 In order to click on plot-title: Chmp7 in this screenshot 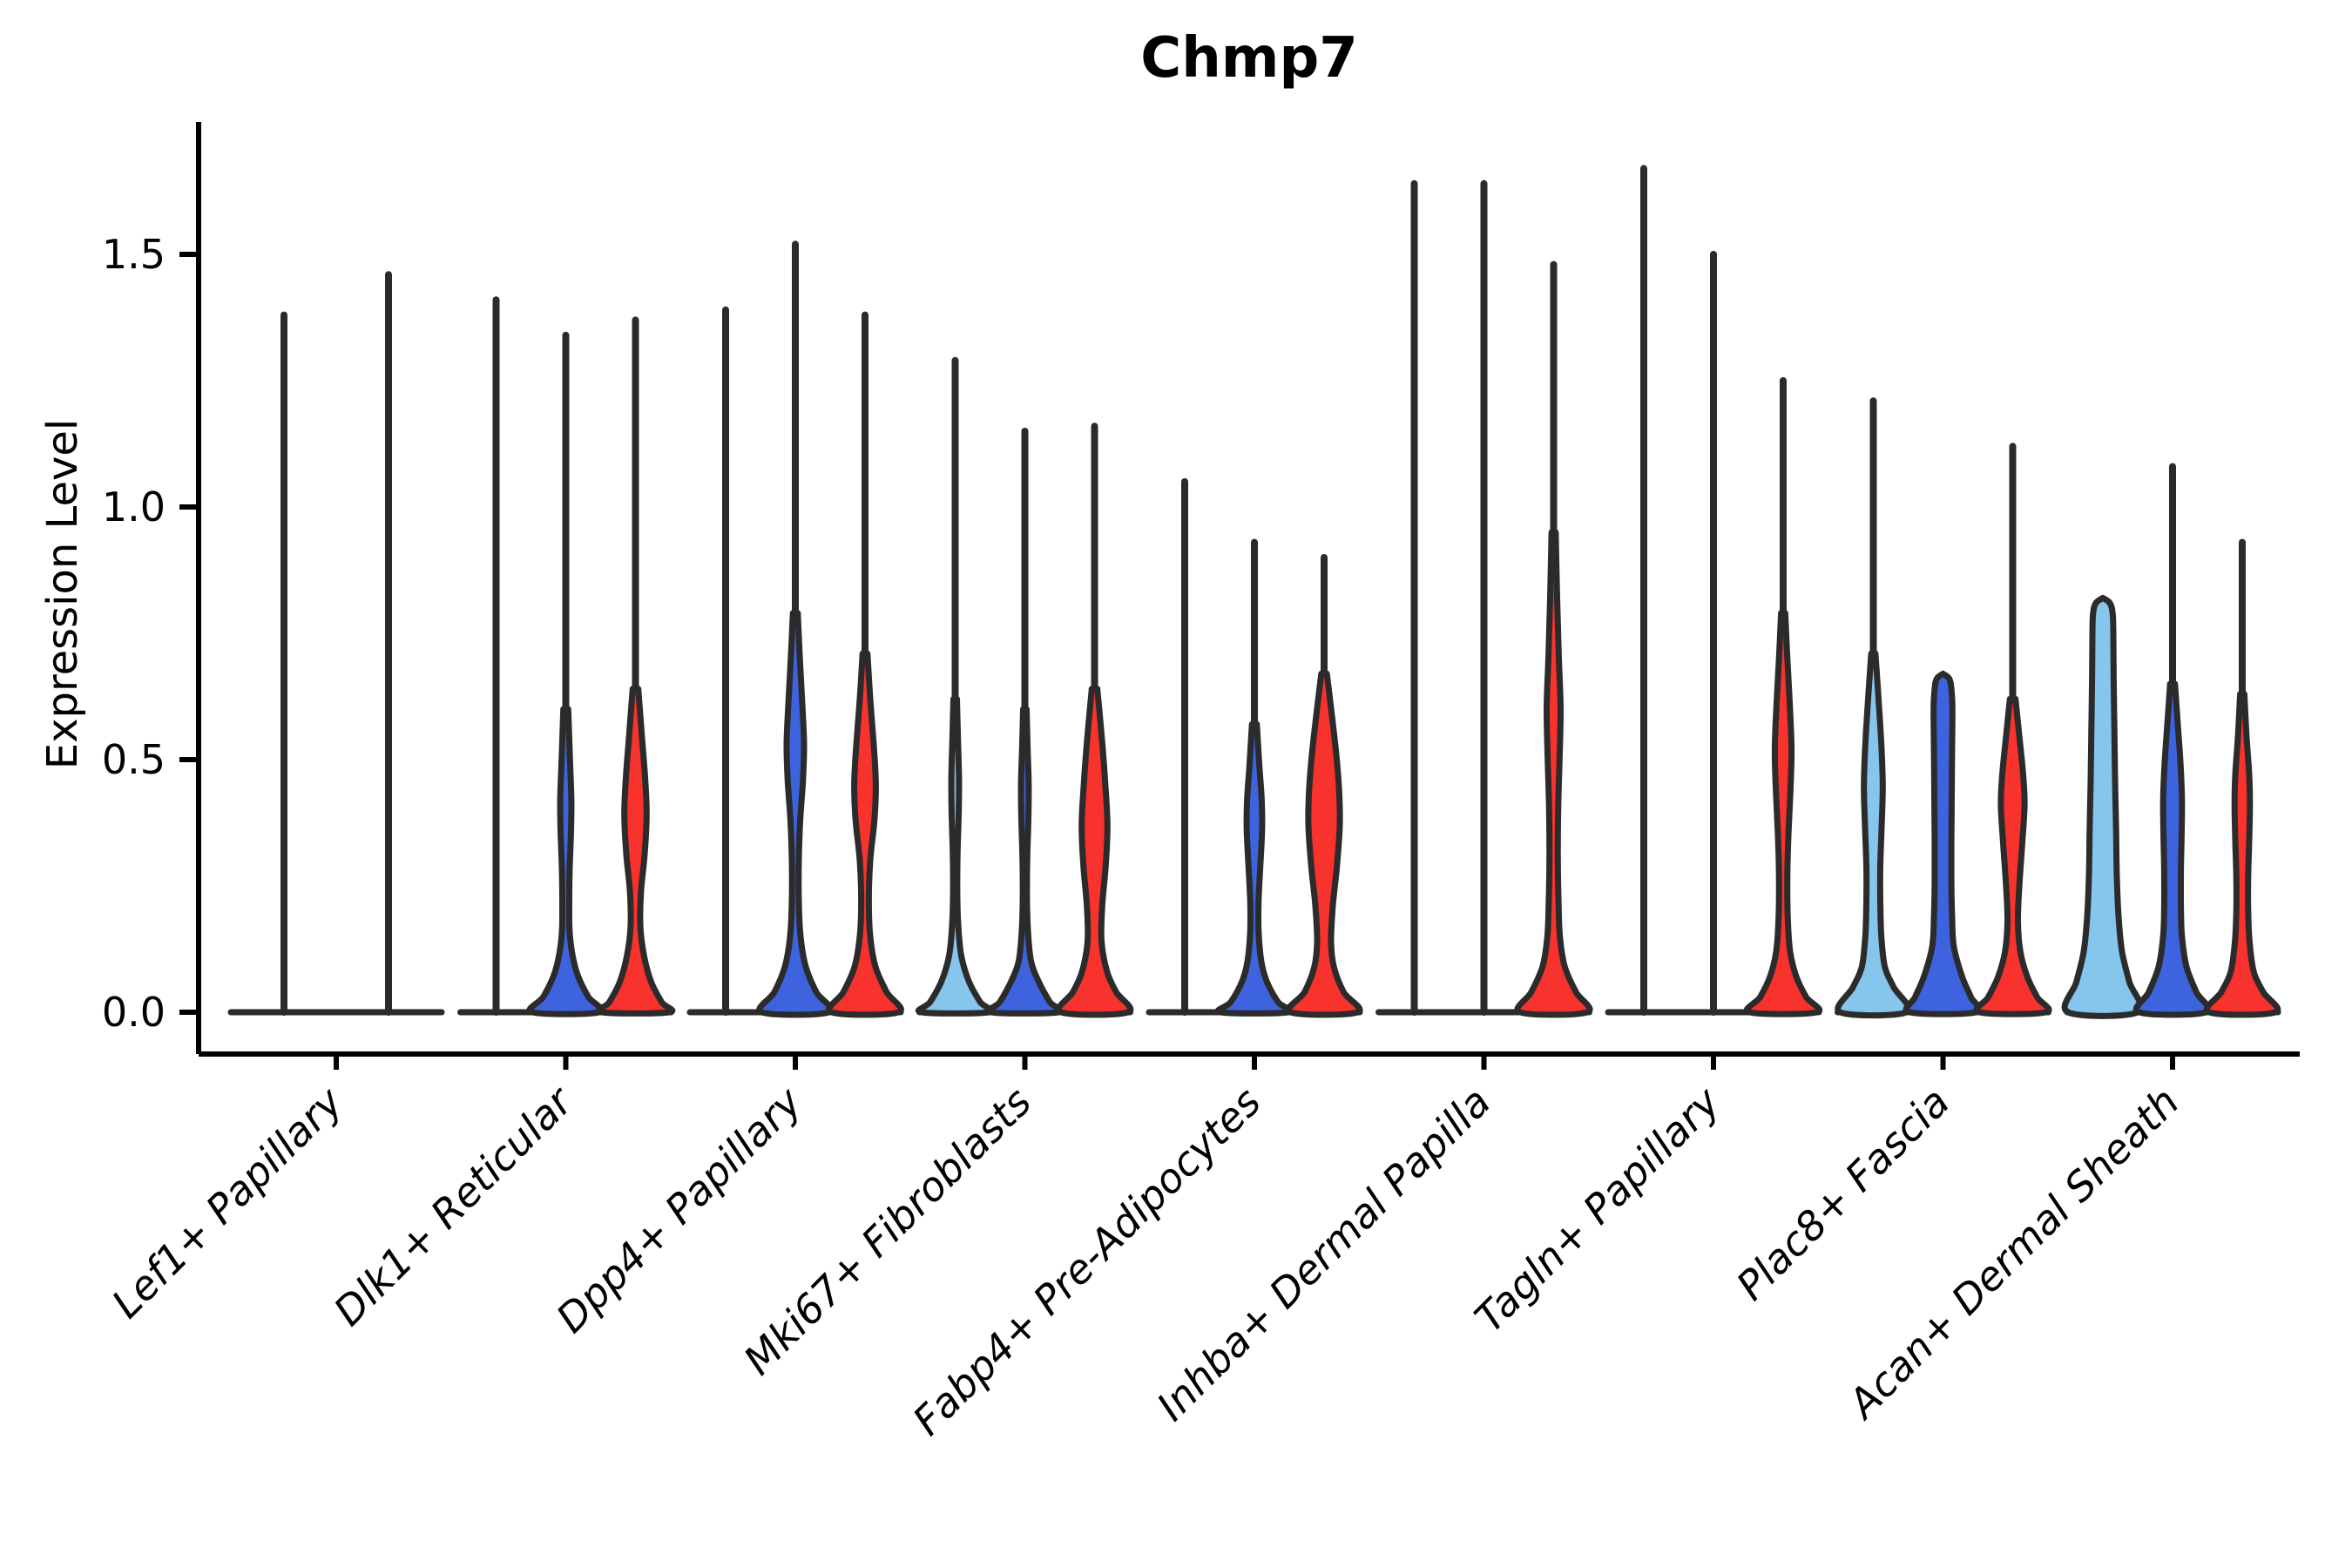, I will do `click(1249, 58)`.